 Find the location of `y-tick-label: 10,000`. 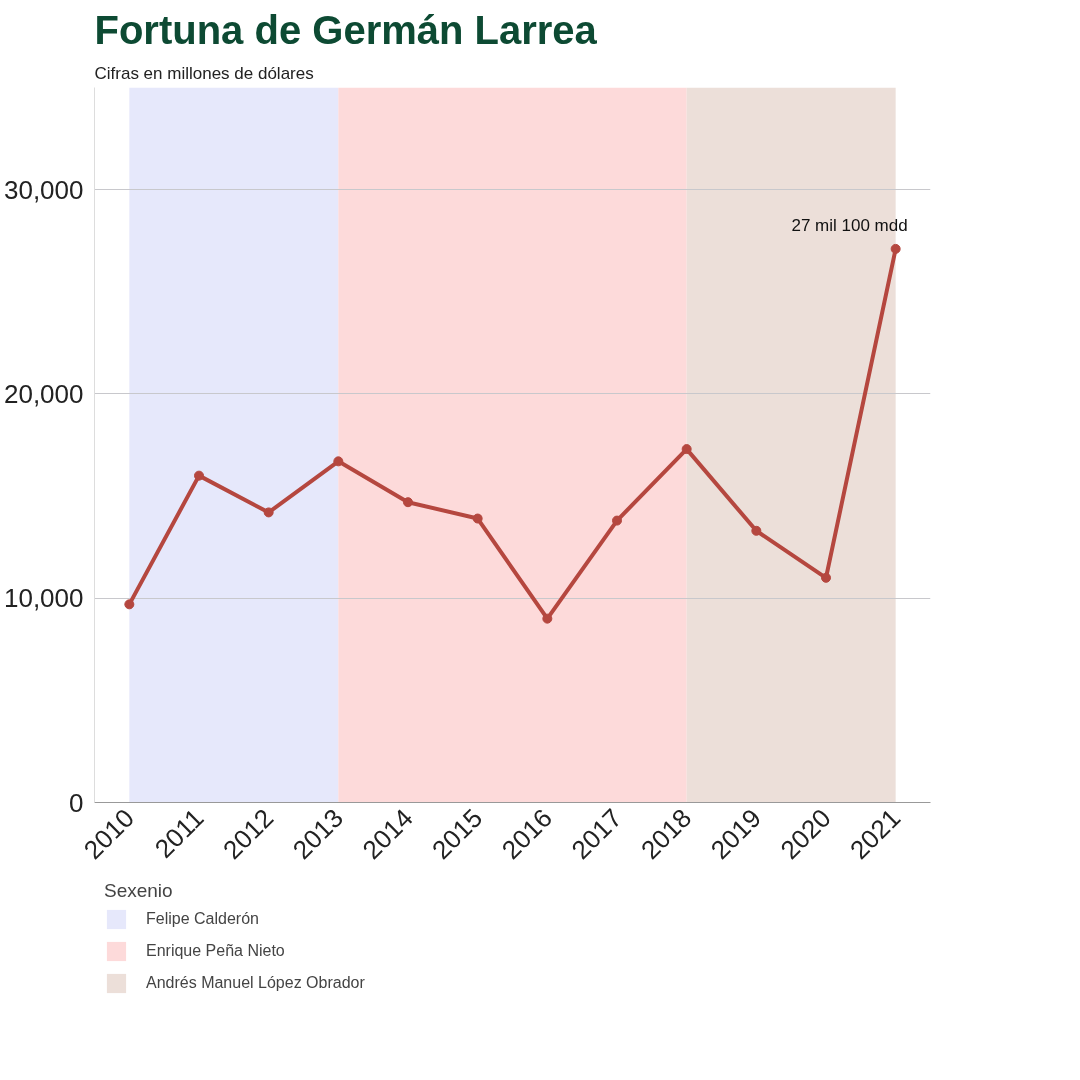

y-tick-label: 10,000 is located at coordinates (43, 598).